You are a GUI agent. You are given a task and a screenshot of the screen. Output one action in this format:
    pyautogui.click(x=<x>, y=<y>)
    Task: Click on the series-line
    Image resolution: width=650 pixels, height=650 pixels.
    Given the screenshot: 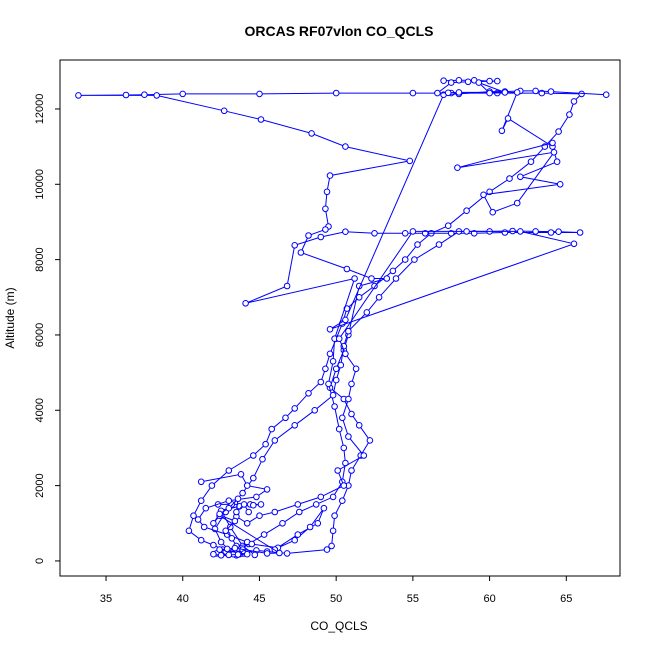 What is the action you would take?
    pyautogui.click(x=233, y=513)
    